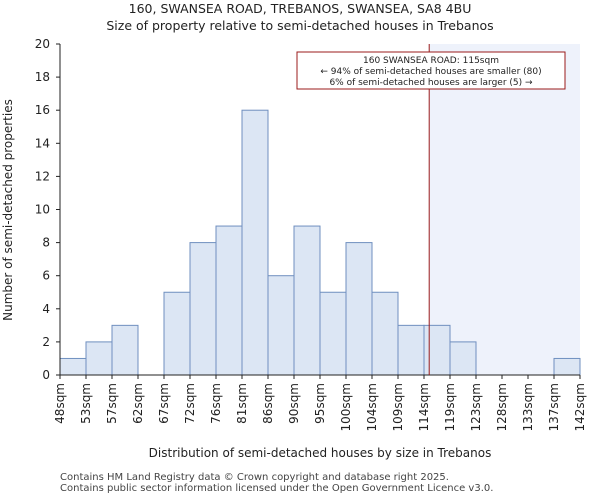 This screenshot has height=500, width=600. Describe the element at coordinates (138, 403) in the screenshot. I see `x-tick-label: 62sqm` at that location.